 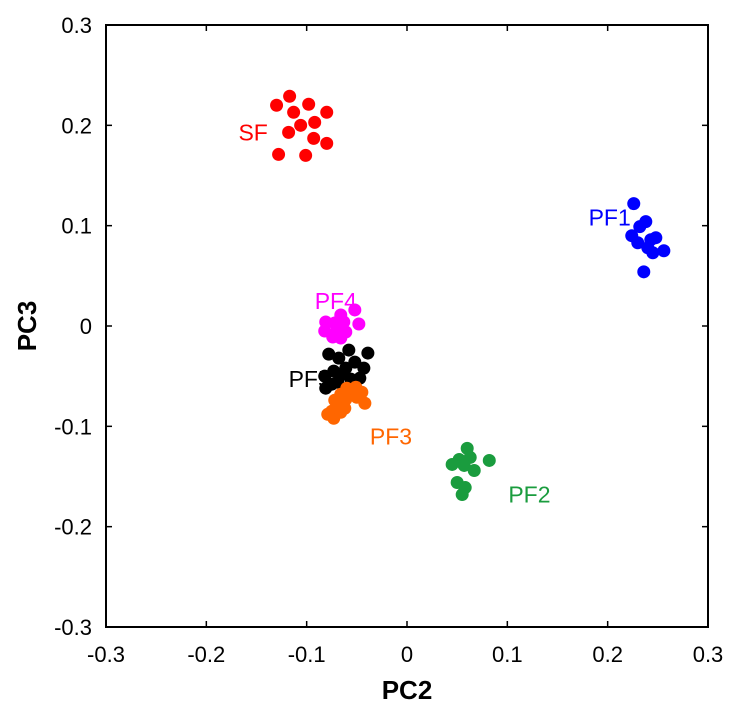 I want to click on y-tick-label: -0.2, so click(x=73, y=527).